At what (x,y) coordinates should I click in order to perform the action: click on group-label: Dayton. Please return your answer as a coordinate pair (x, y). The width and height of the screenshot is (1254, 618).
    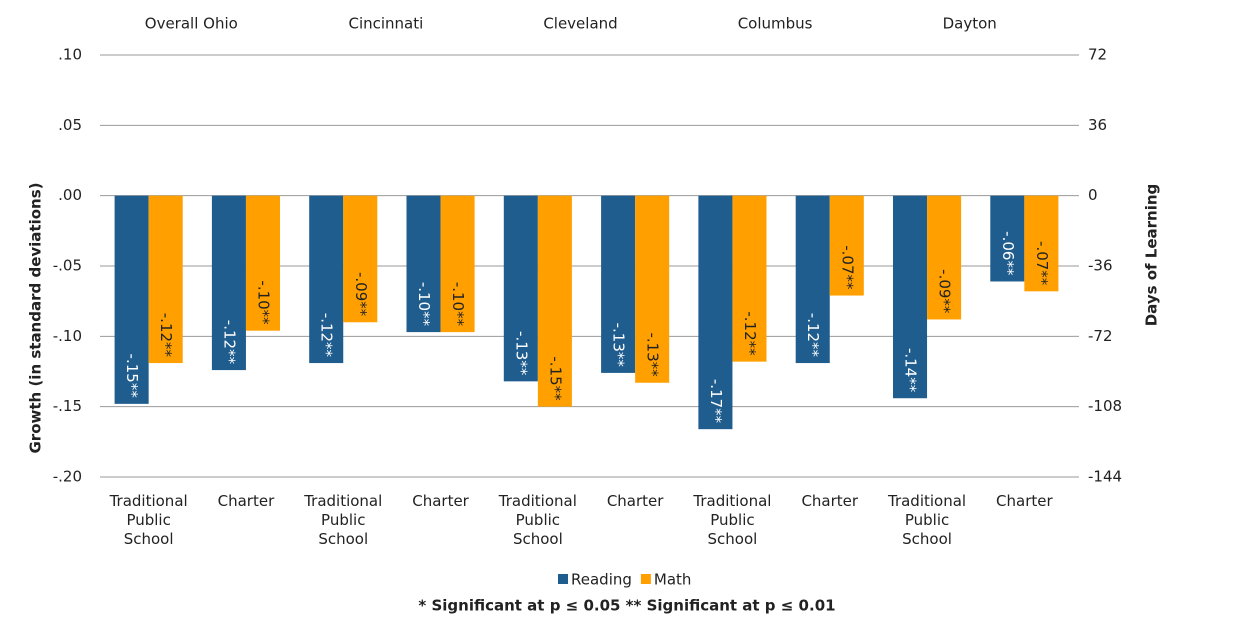
    Looking at the image, I should click on (970, 24).